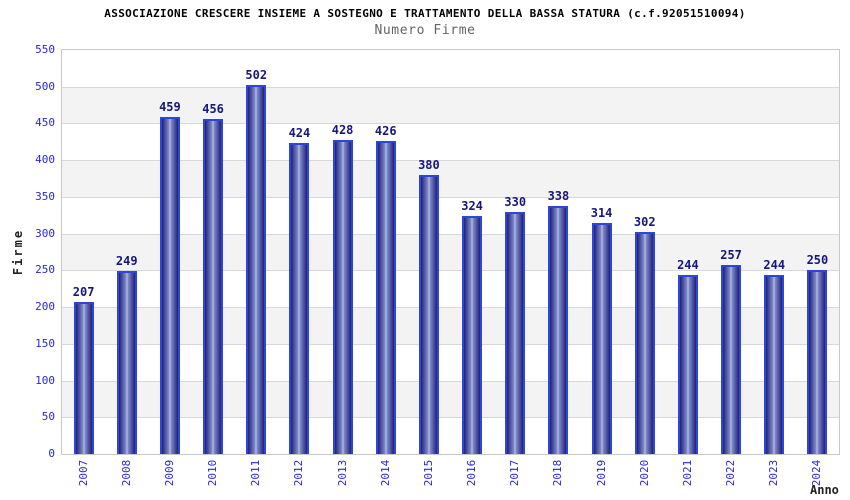  I want to click on bar-2012, so click(299, 298).